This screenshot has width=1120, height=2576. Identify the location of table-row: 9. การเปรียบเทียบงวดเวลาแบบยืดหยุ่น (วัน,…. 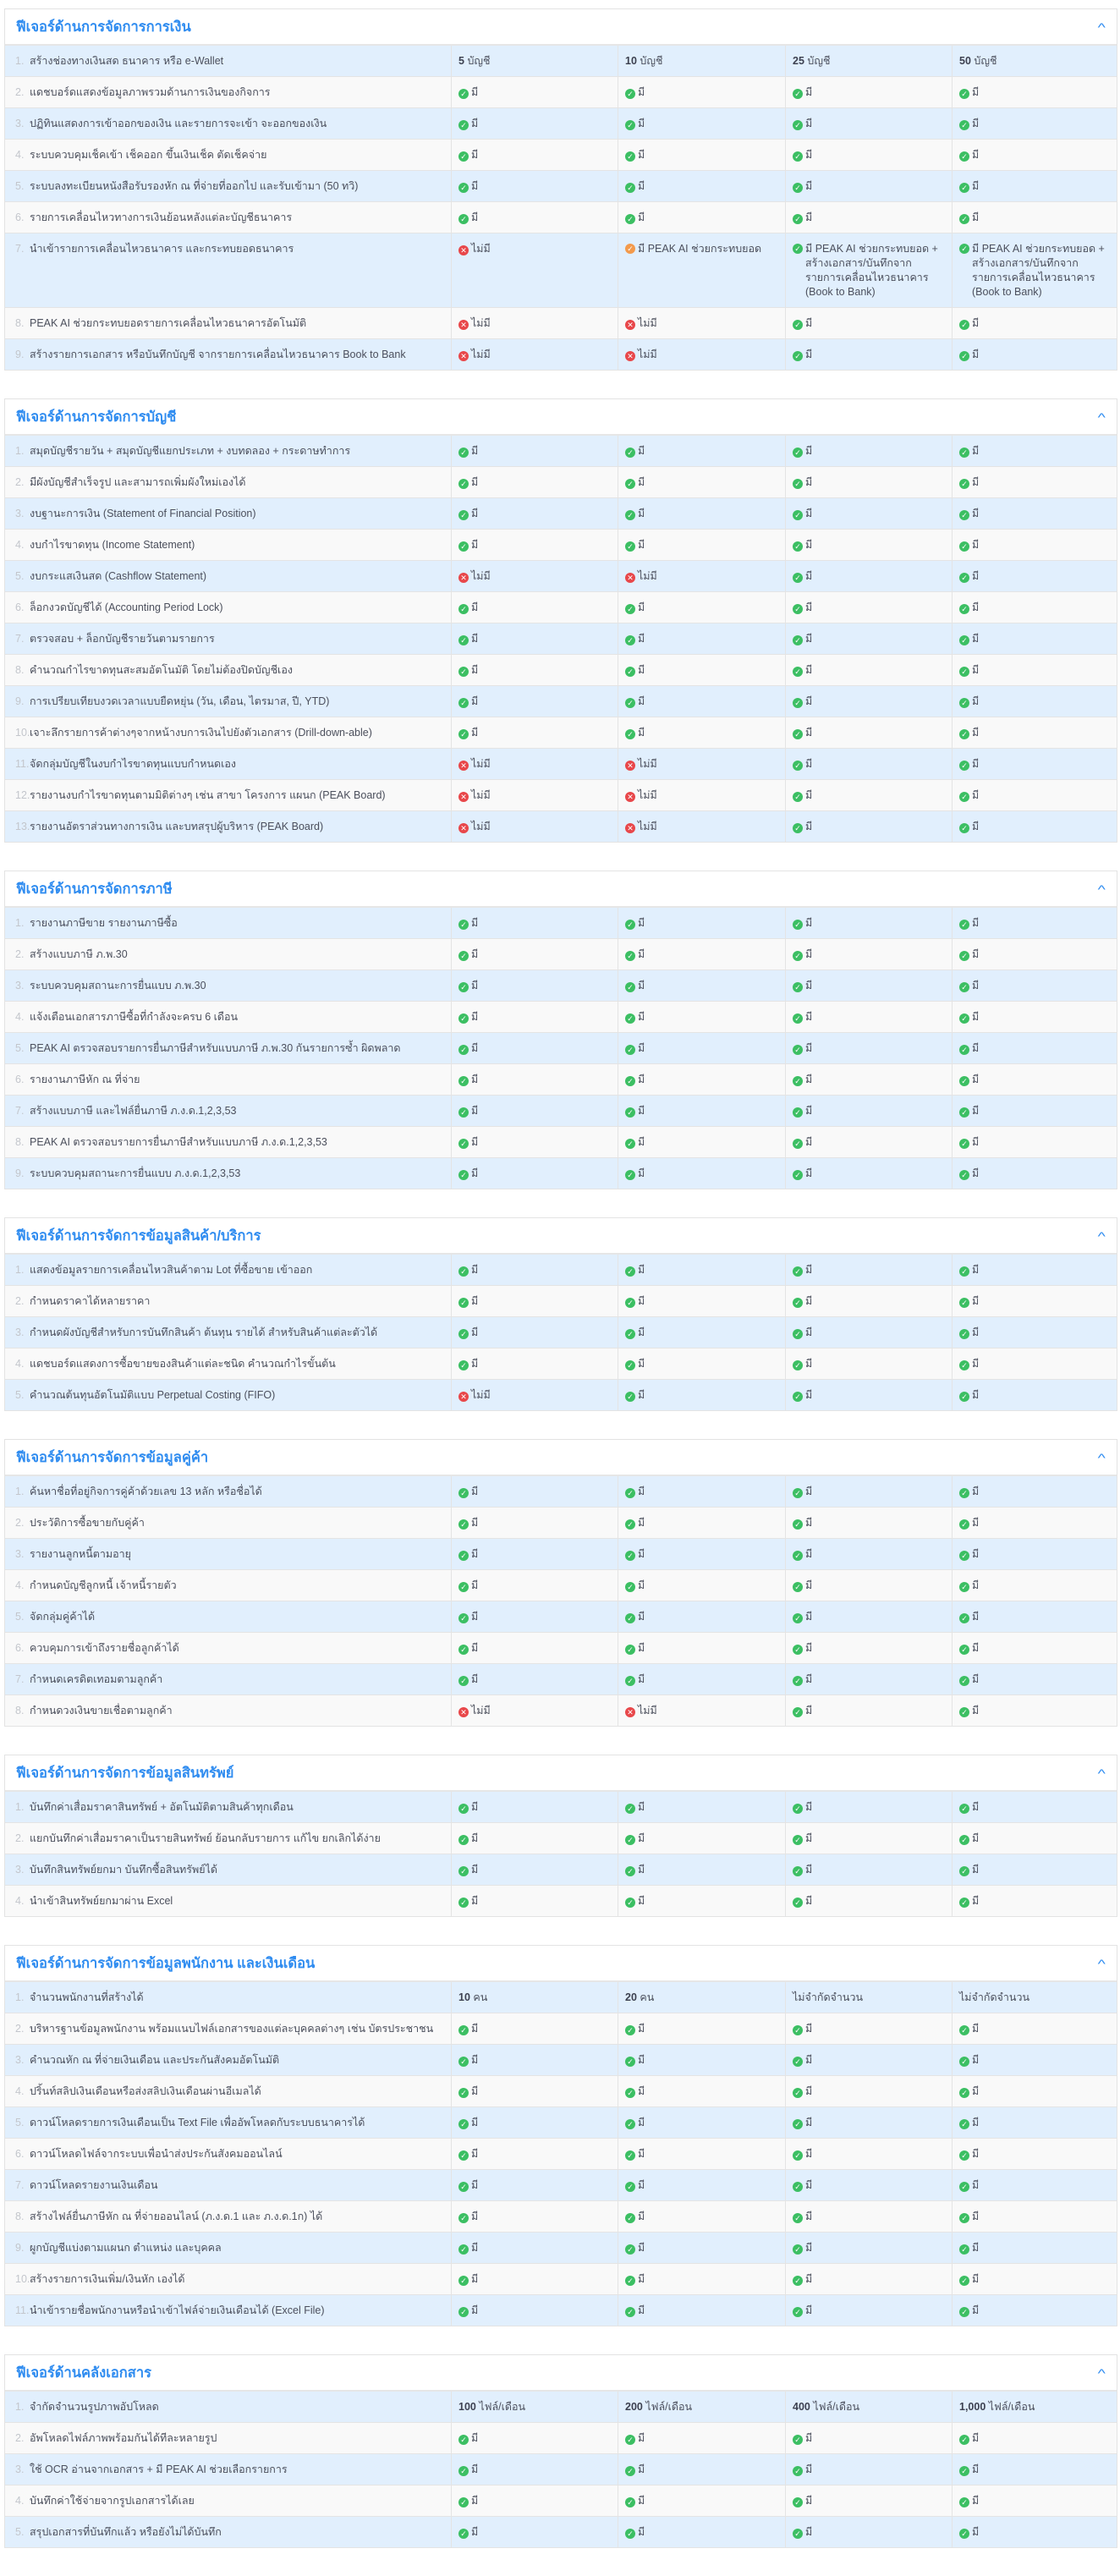
(561, 702).